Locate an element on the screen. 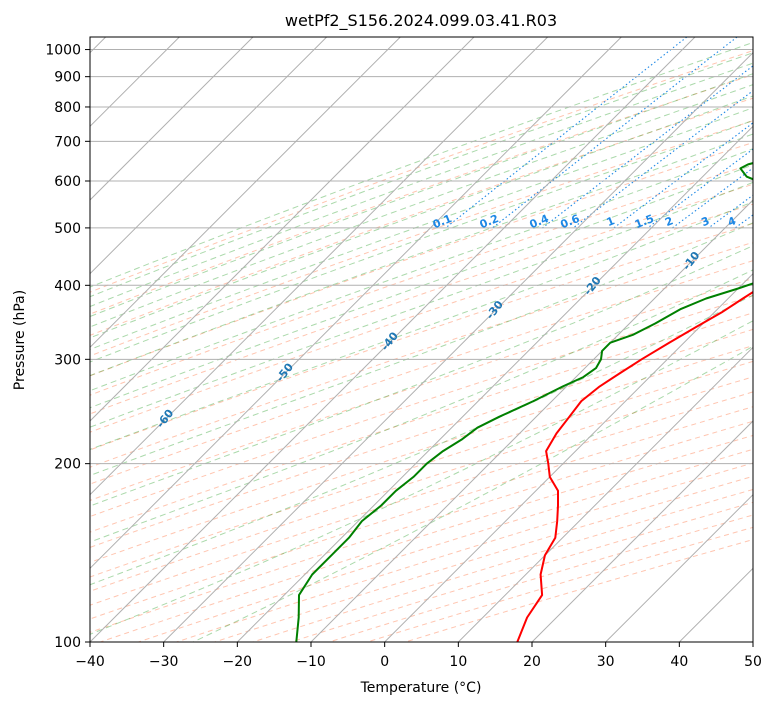  y-axis: 100 200 300 400 500 600 700 800 900 1000 is located at coordinates (67, 347).